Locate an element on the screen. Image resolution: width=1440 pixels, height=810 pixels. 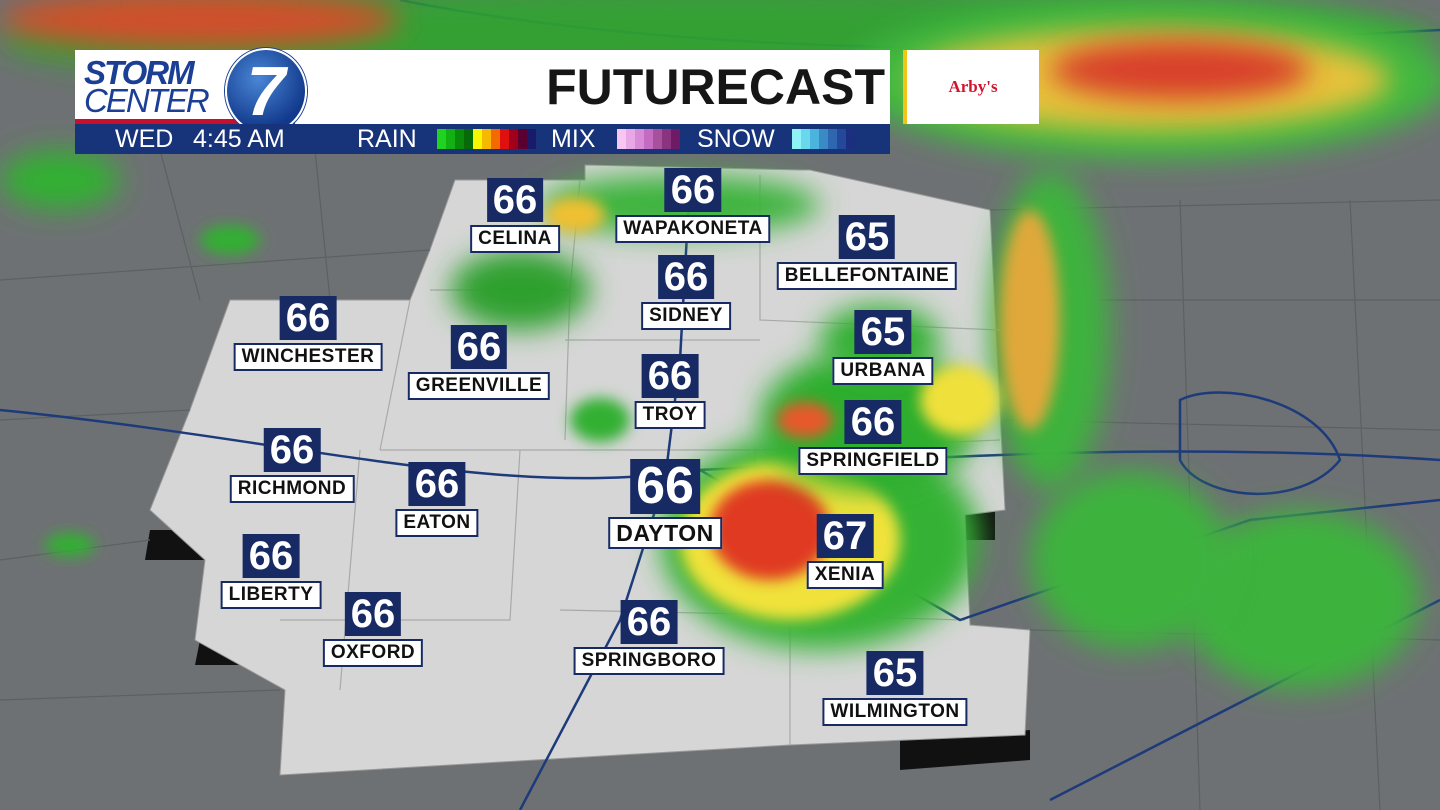
legend-rain-label: RAIN is located at coordinates (387, 139).